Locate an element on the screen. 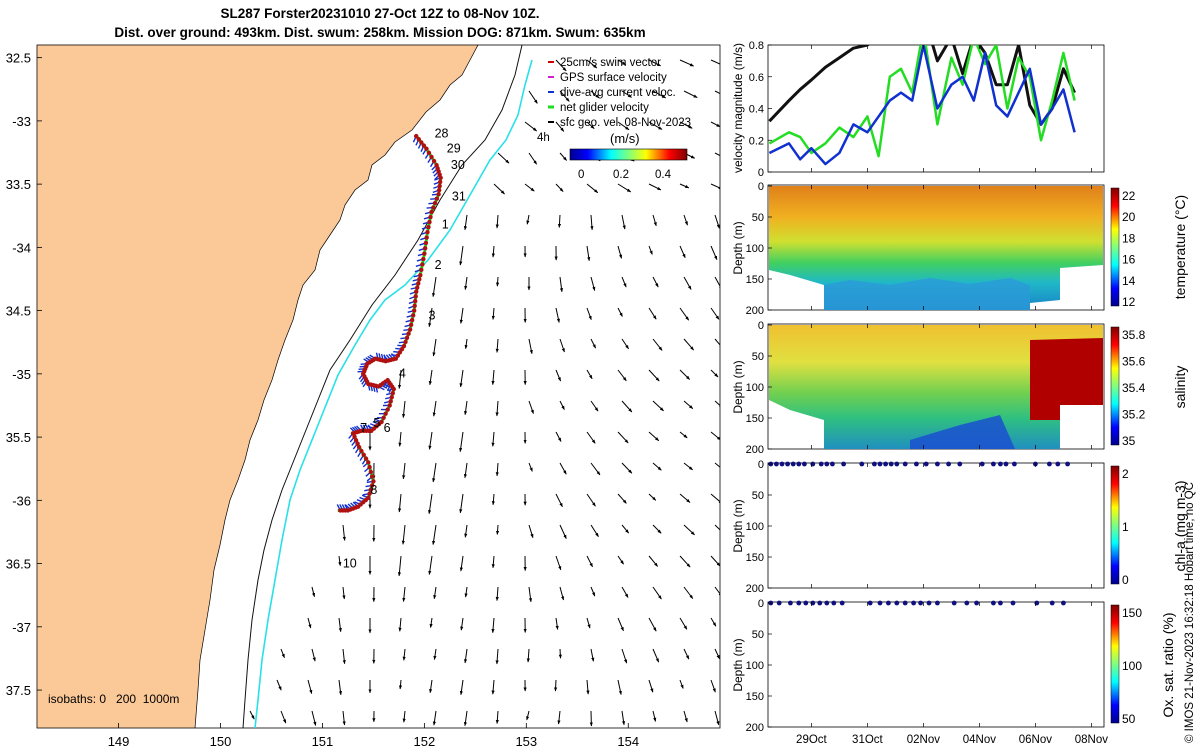 The height and width of the screenshot is (750, 1200). map-ytick-label: -35 is located at coordinates (21, 374).